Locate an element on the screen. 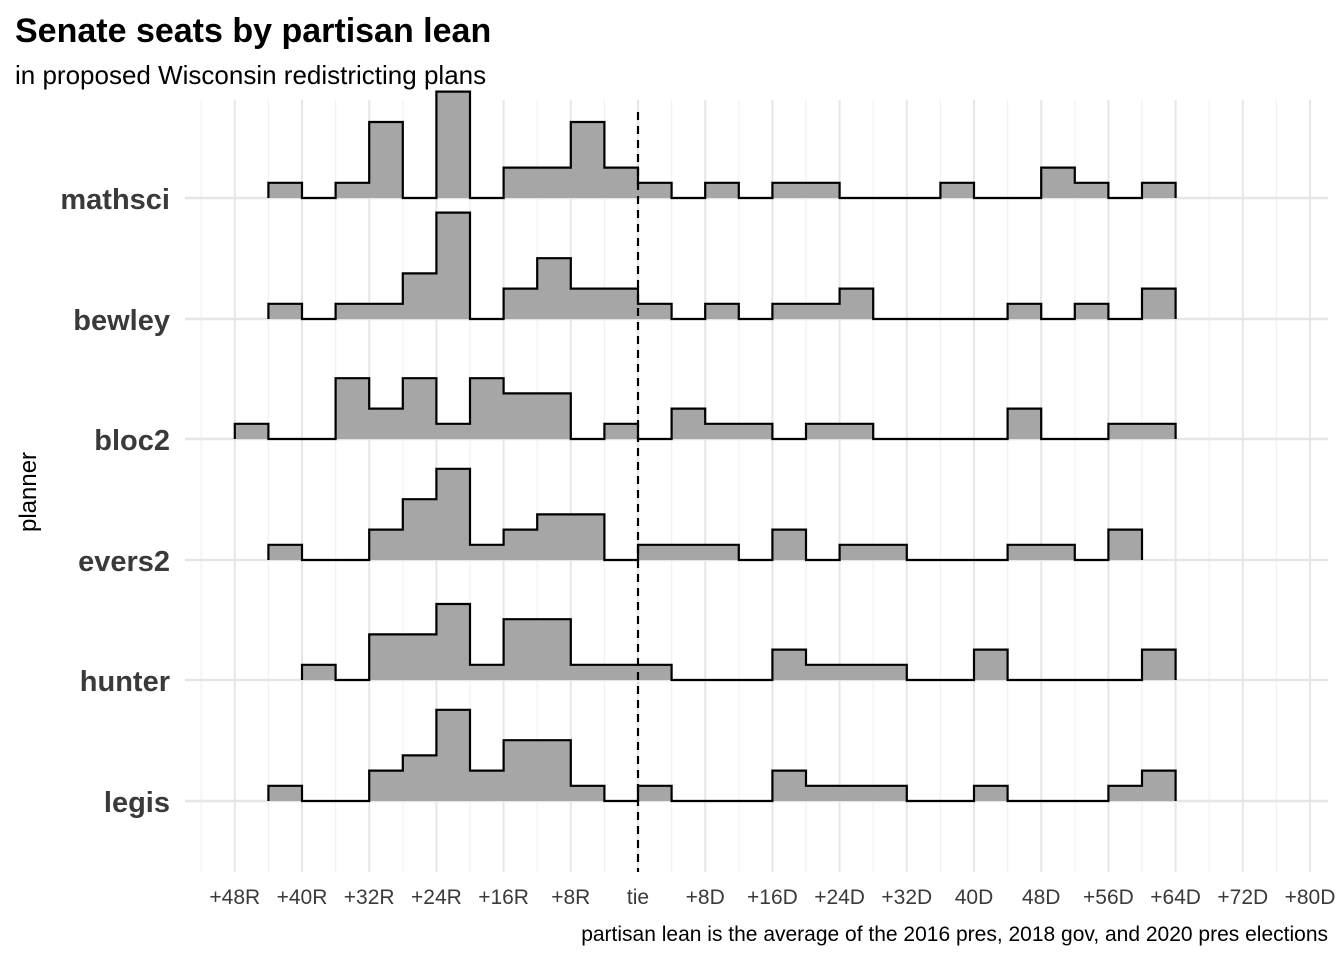 The width and height of the screenshot is (1344, 960). chart-title: Senate seats by partisan lean is located at coordinates (253, 31).